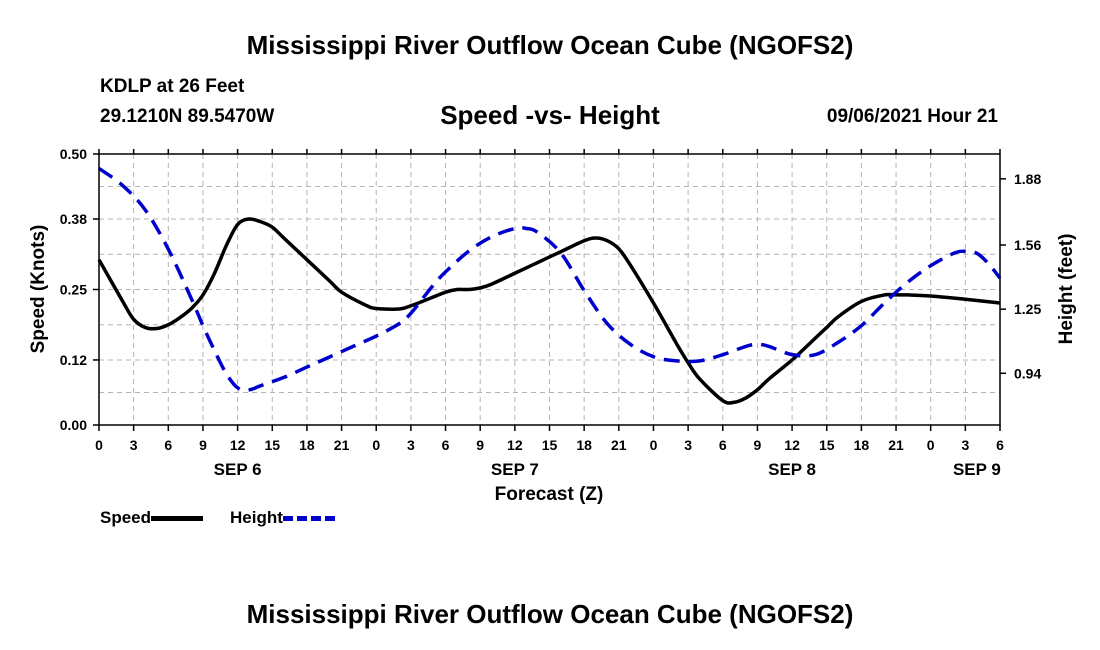 The height and width of the screenshot is (650, 1100). What do you see at coordinates (73, 219) in the screenshot?
I see `y-tick-label: 0.38` at bounding box center [73, 219].